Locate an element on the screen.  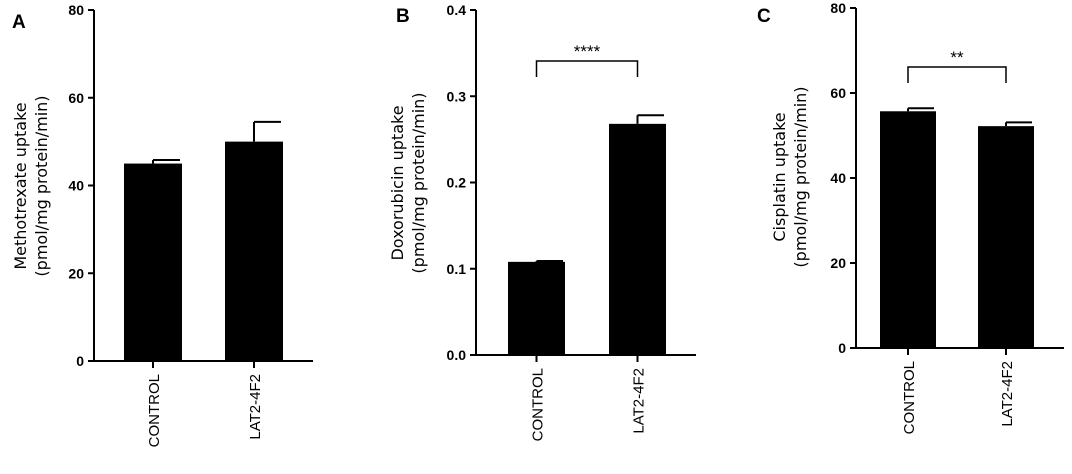
panel-b-ytick-label: 0.0 is located at coordinates (457, 355).